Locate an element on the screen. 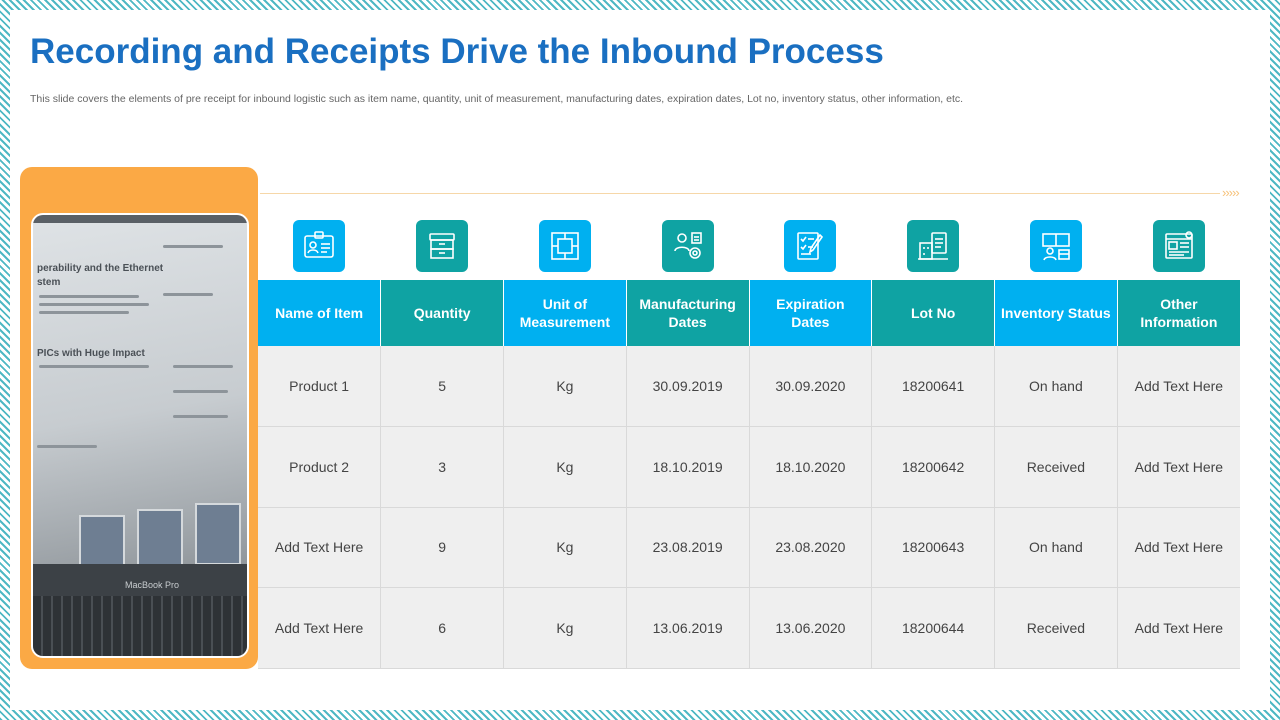  chevrons-icon: ››››› is located at coordinates (1231, 192).